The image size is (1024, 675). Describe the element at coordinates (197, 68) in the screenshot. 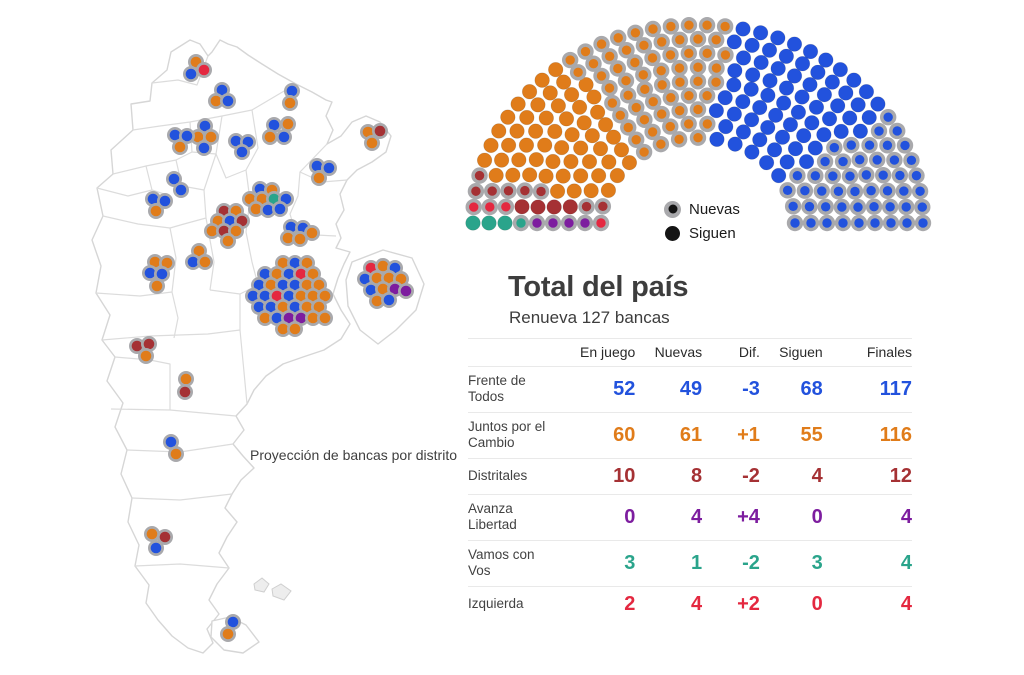

I see `district-jujuy` at that location.